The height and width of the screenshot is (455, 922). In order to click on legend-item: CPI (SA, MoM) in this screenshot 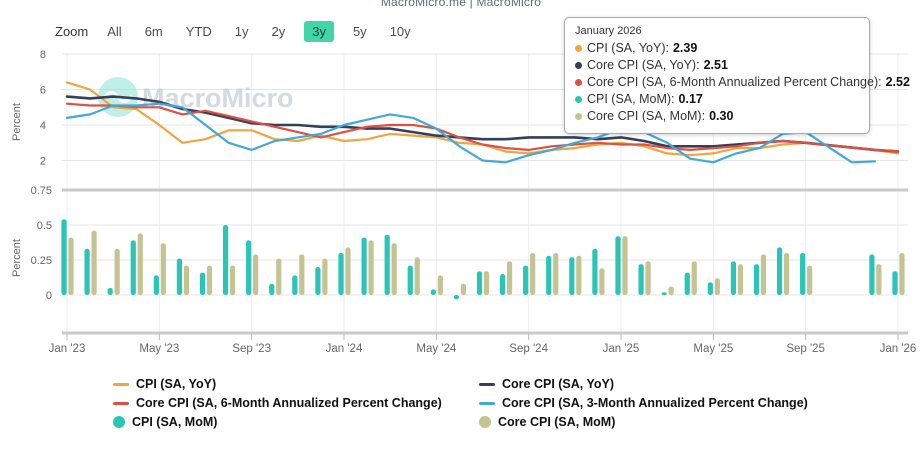, I will do `click(296, 422)`.